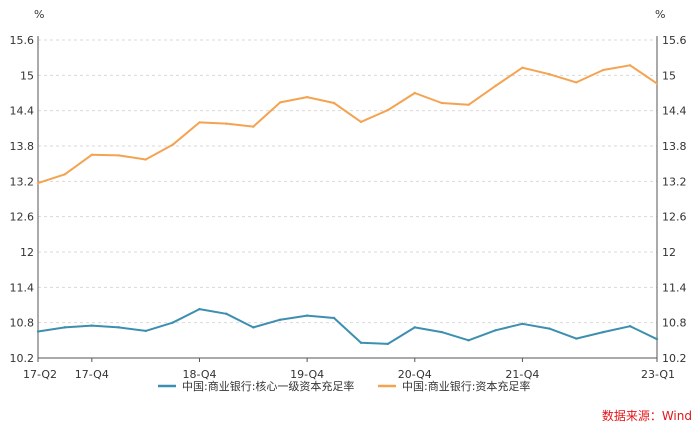 This screenshot has width=700, height=429. Describe the element at coordinates (22, 146) in the screenshot. I see `y-tick-label-left: 13.8` at that location.